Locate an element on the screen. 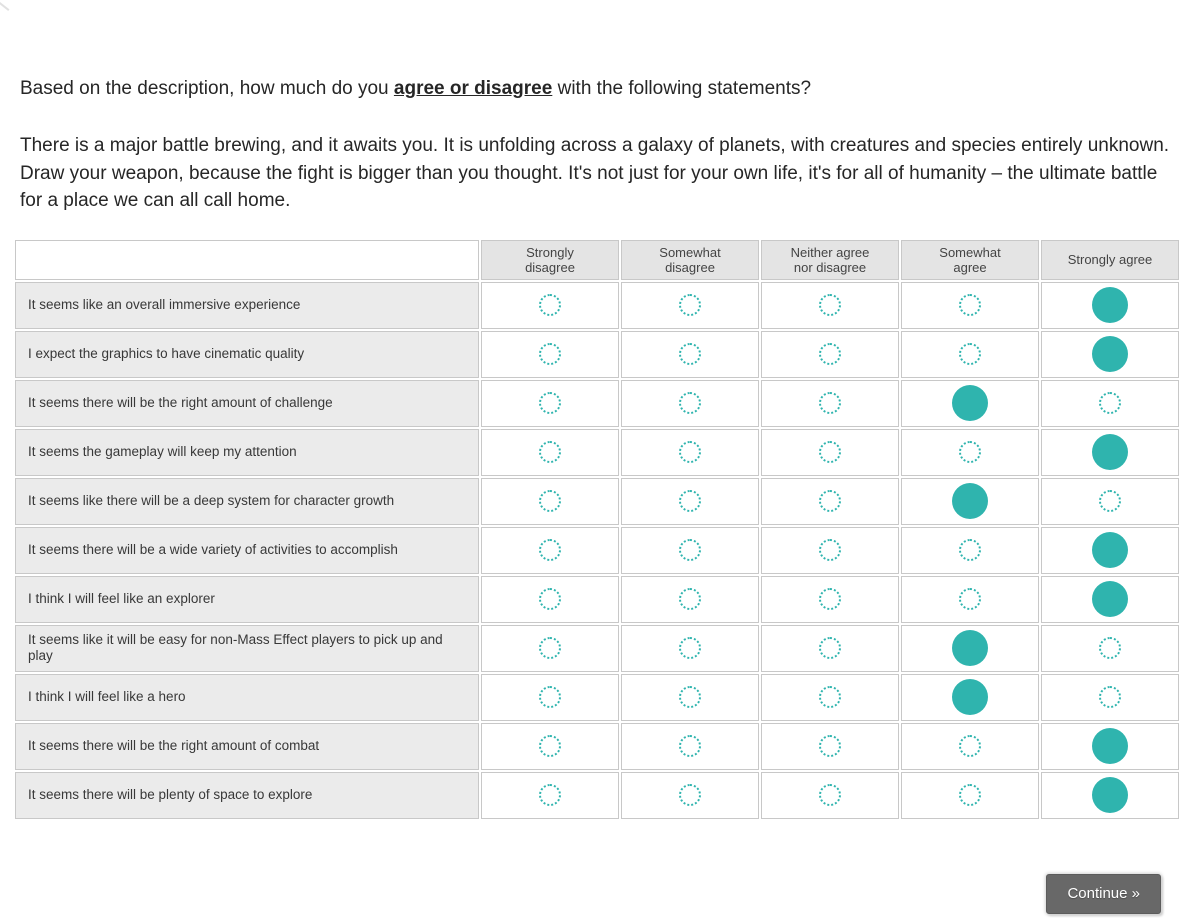 This screenshot has width=1200, height=920. option-cell-row8-col3 is located at coordinates (970, 697).